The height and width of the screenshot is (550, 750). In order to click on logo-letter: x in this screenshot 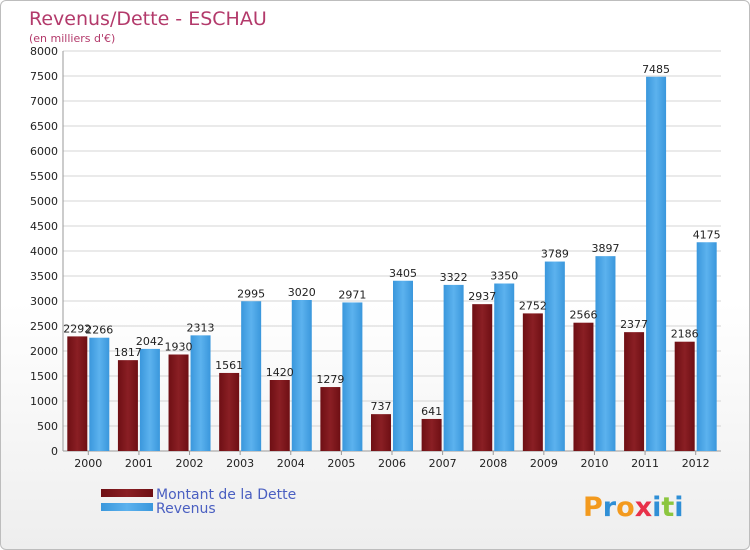, I will do `click(643, 507)`.